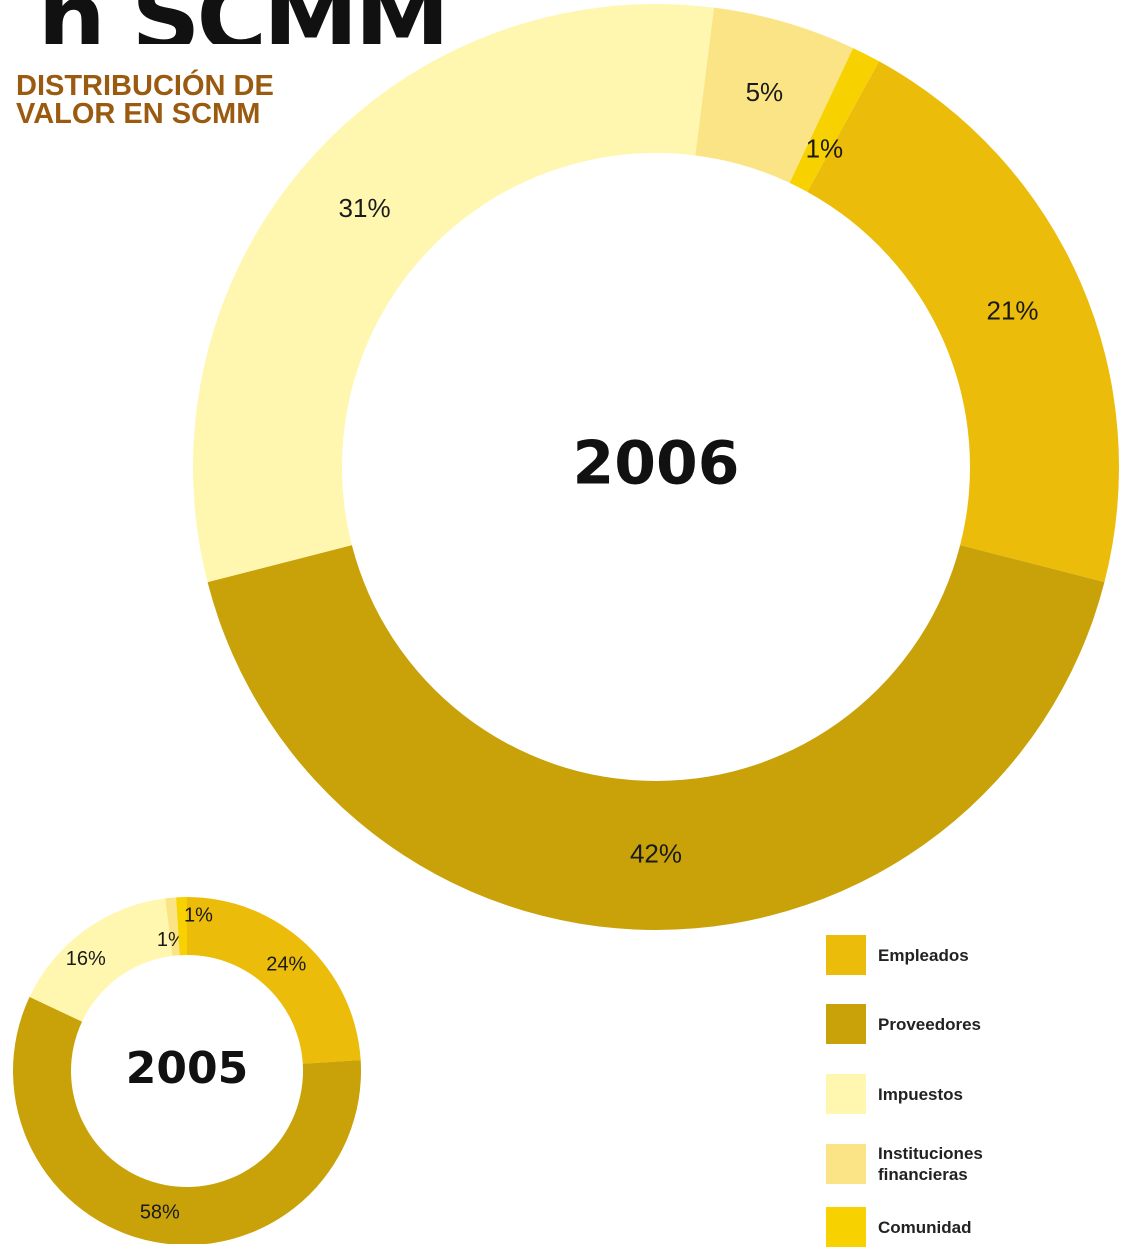  What do you see at coordinates (181, 926) in the screenshot?
I see `slice-2005-comunidad` at bounding box center [181, 926].